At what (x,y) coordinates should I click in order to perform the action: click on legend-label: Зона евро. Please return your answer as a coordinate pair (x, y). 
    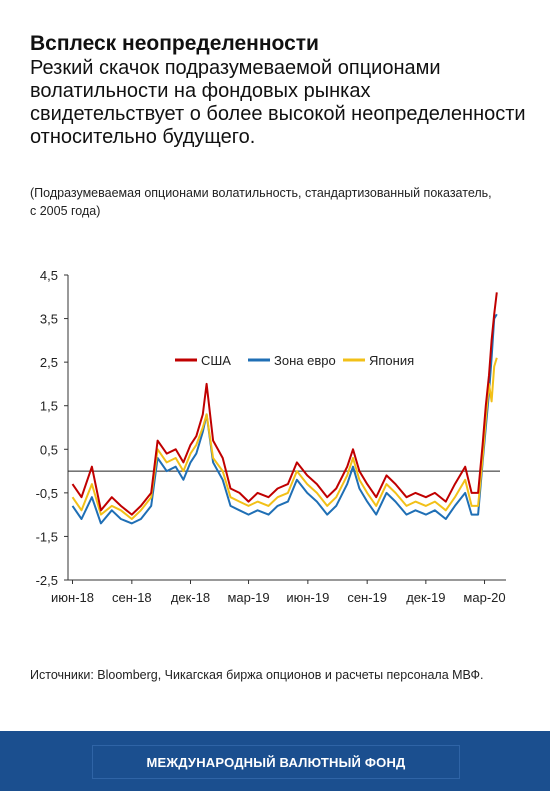
    Looking at the image, I should click on (305, 360).